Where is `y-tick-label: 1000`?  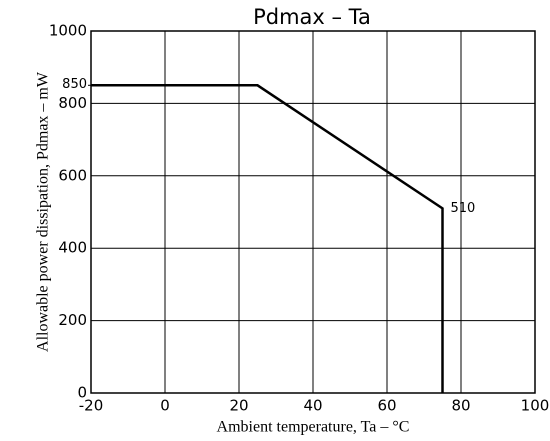 y-tick-label: 1000 is located at coordinates (68, 31).